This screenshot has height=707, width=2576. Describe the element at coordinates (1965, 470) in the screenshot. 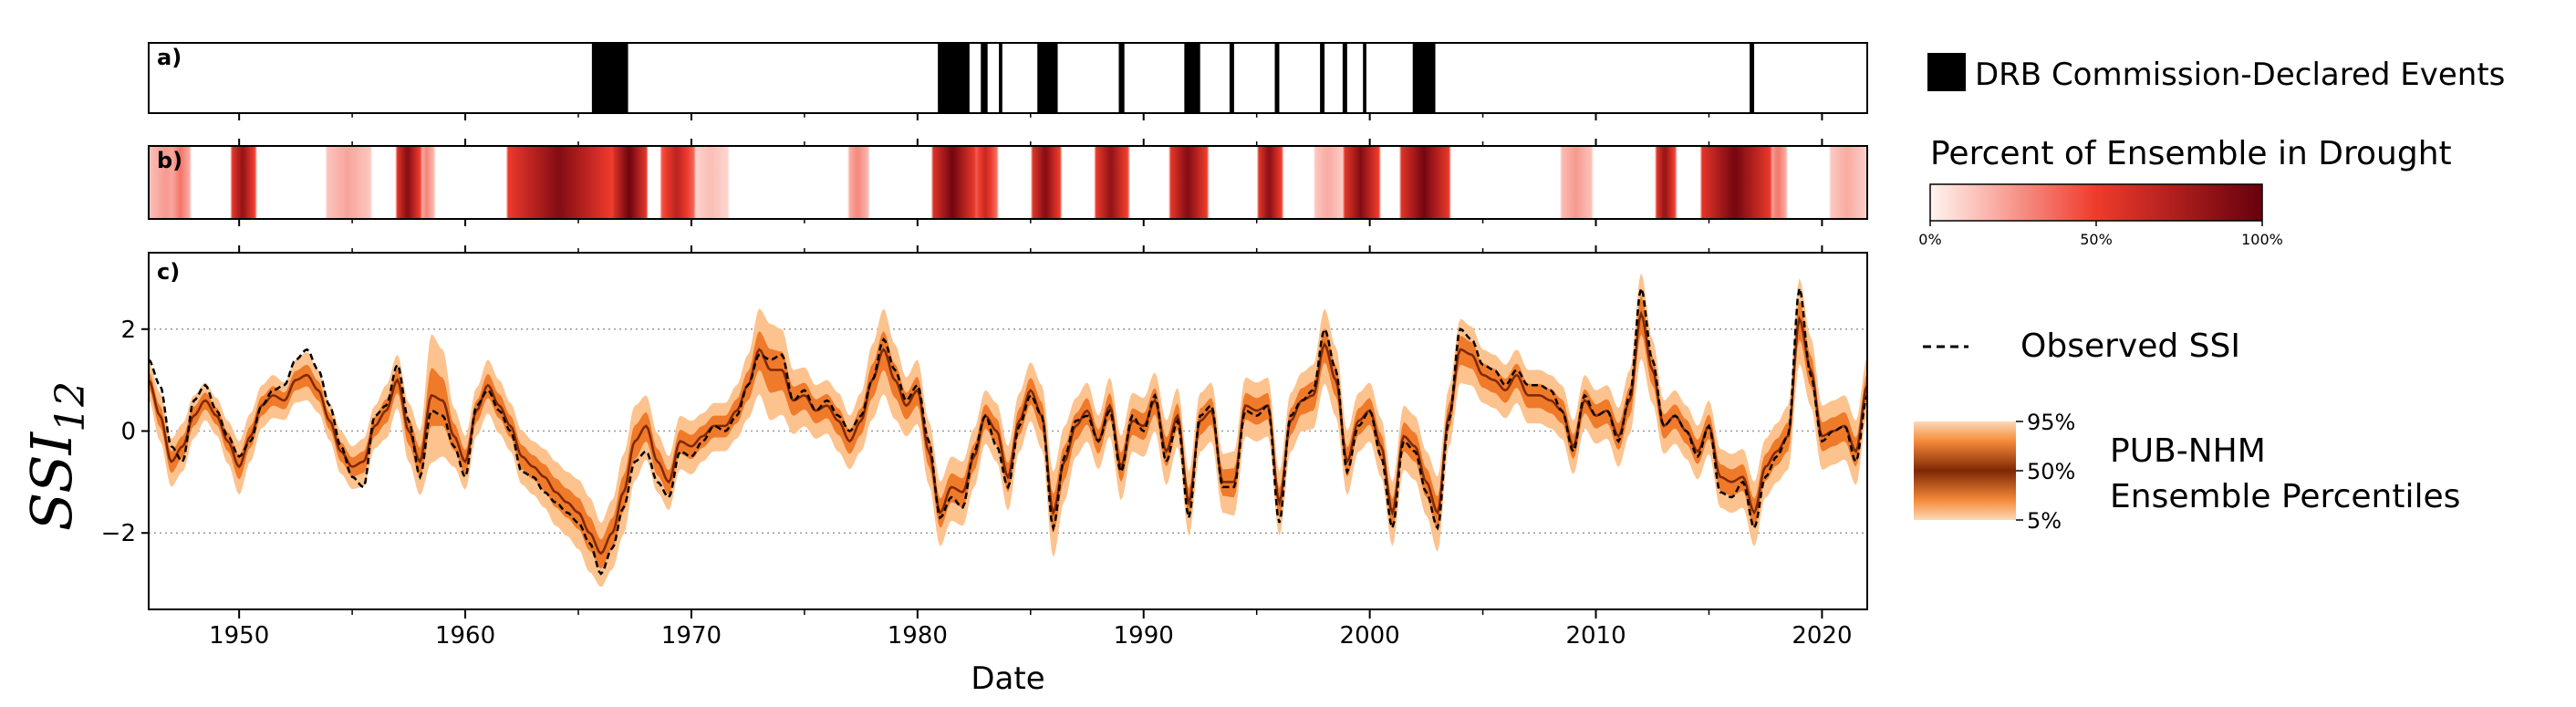

I see `ensemble-legend-swatch` at that location.